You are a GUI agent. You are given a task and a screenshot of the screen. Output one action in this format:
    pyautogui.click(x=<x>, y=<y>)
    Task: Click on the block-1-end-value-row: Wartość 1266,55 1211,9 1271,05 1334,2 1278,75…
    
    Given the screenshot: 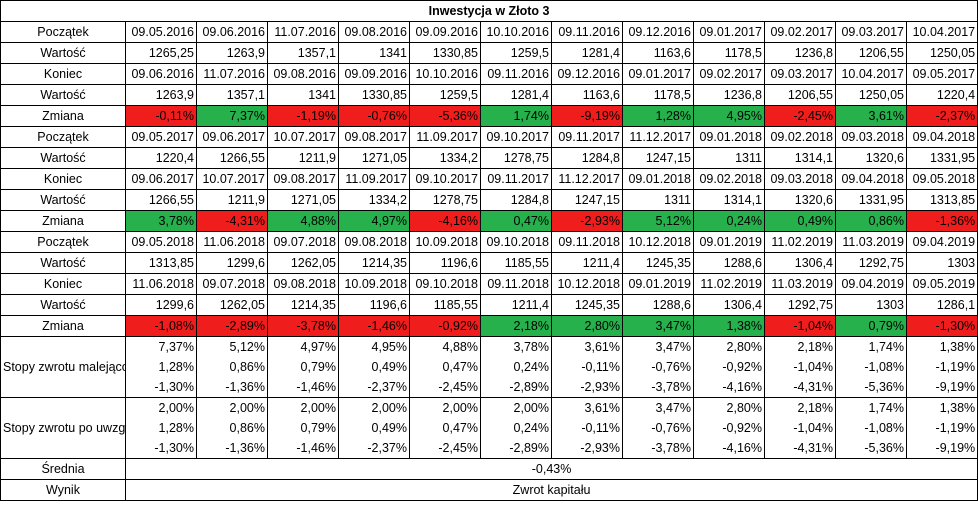 What is the action you would take?
    pyautogui.click(x=489, y=200)
    